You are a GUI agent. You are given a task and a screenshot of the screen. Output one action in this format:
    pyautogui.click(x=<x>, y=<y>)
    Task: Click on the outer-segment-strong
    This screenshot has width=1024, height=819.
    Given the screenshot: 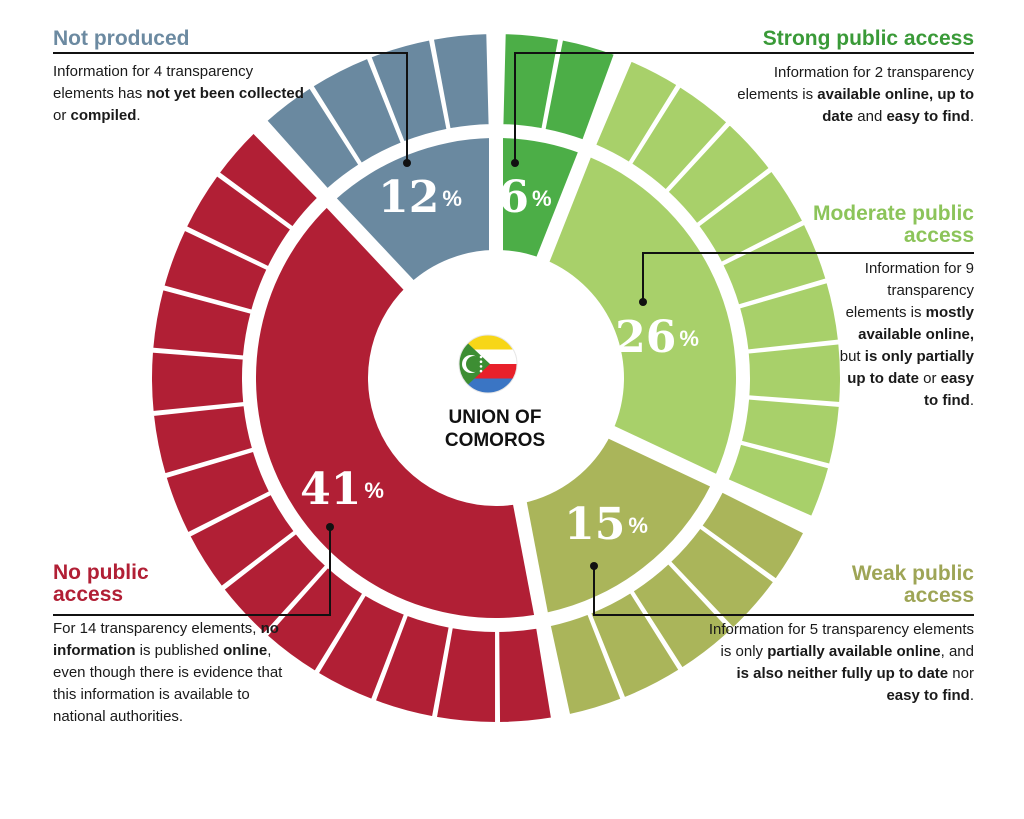 What is the action you would take?
    pyautogui.click(x=531, y=81)
    